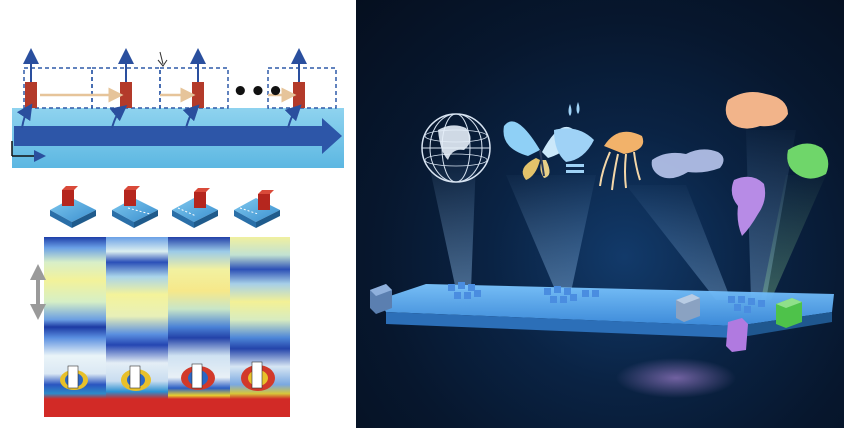 This screenshot has height=428, width=844. What do you see at coordinates (160, 327) in the screenshot?
I see `field-maps` at bounding box center [160, 327].